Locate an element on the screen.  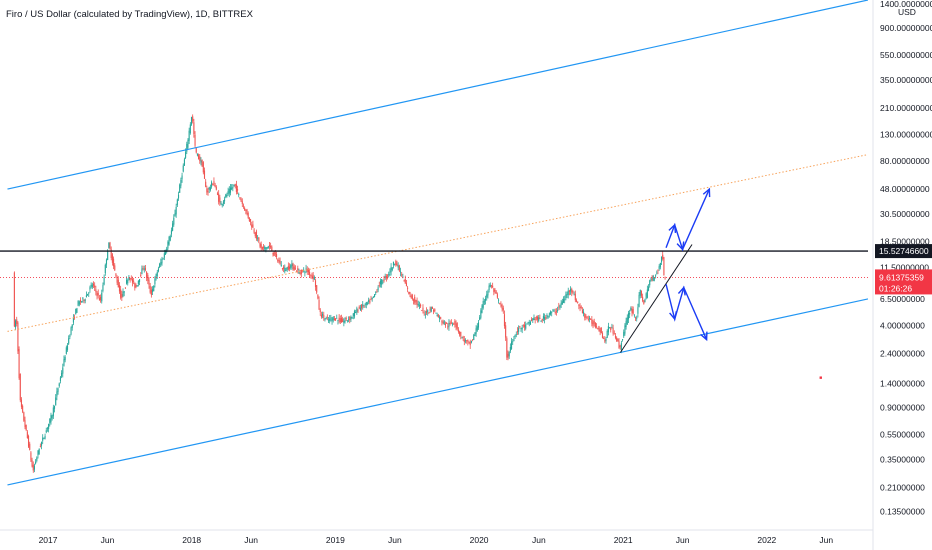
y-tick-label: 18.50000000 is located at coordinates (905, 241).